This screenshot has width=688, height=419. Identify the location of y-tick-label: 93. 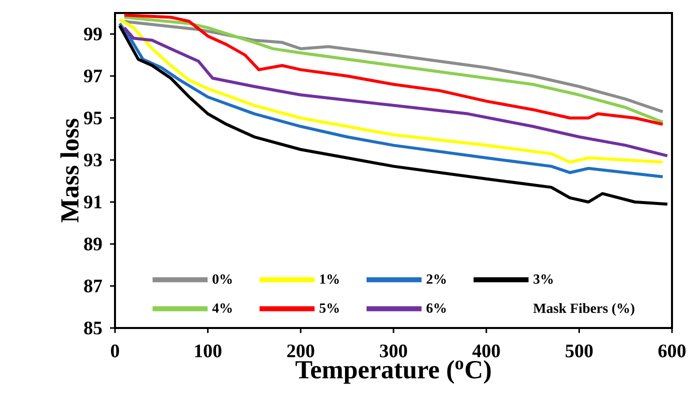
(93, 160).